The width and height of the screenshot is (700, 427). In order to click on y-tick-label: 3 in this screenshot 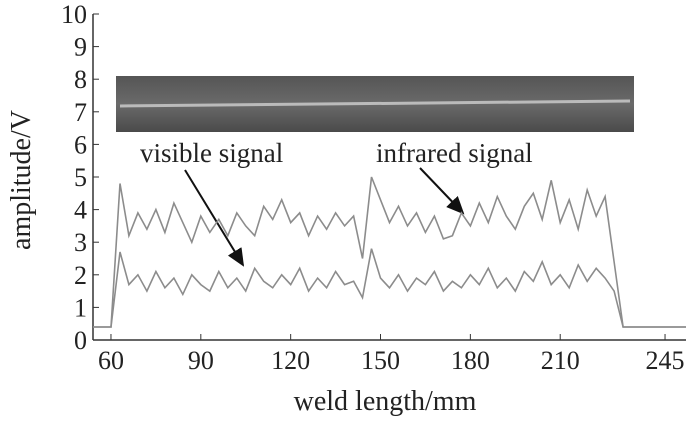, I will do `click(80, 242)`.